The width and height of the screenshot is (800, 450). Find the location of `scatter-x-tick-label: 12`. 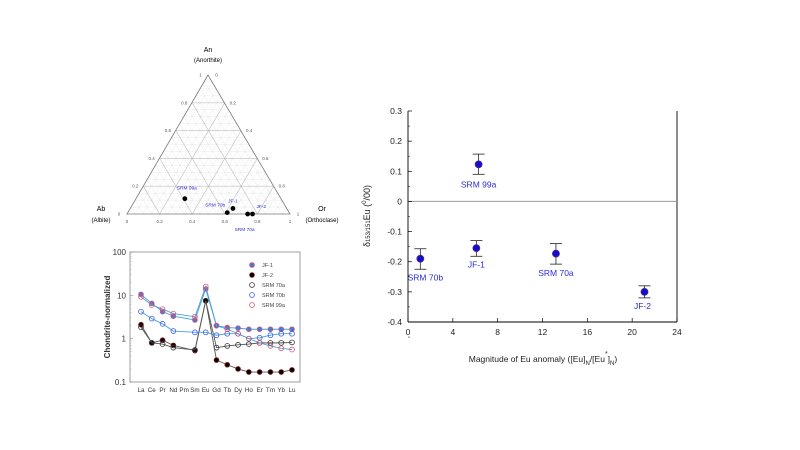

scatter-x-tick-label: 12 is located at coordinates (543, 332).